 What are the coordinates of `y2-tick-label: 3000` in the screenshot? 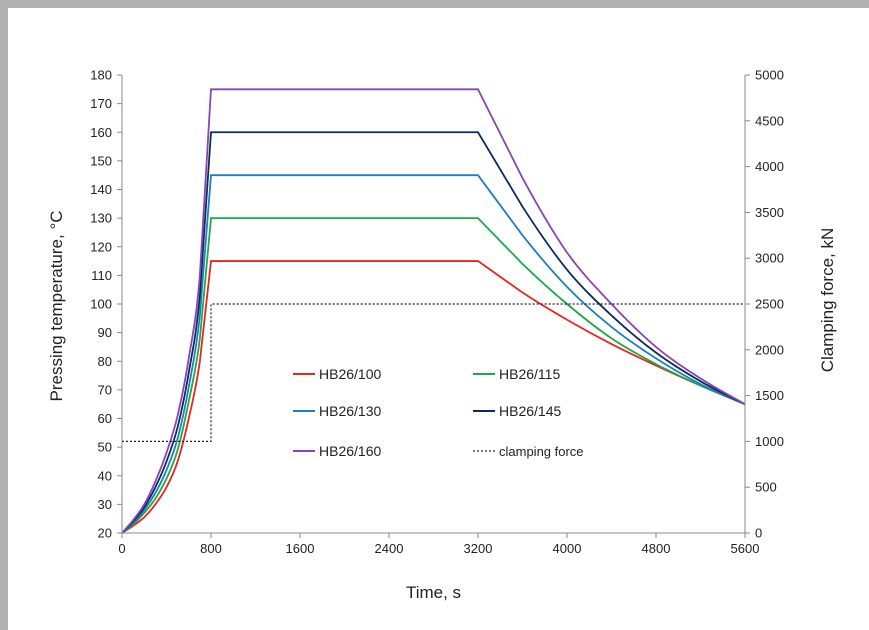 It's located at (769, 258).